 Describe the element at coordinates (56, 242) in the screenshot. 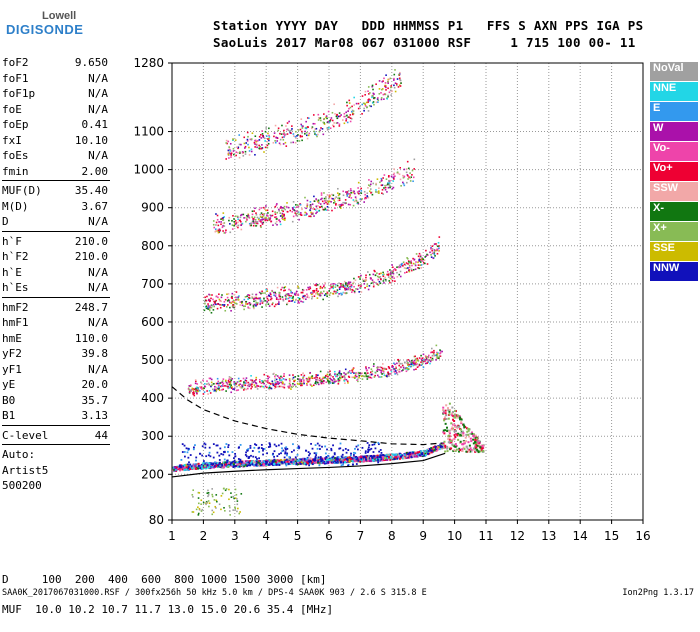

I see `param-row: h`F 210.0` at that location.